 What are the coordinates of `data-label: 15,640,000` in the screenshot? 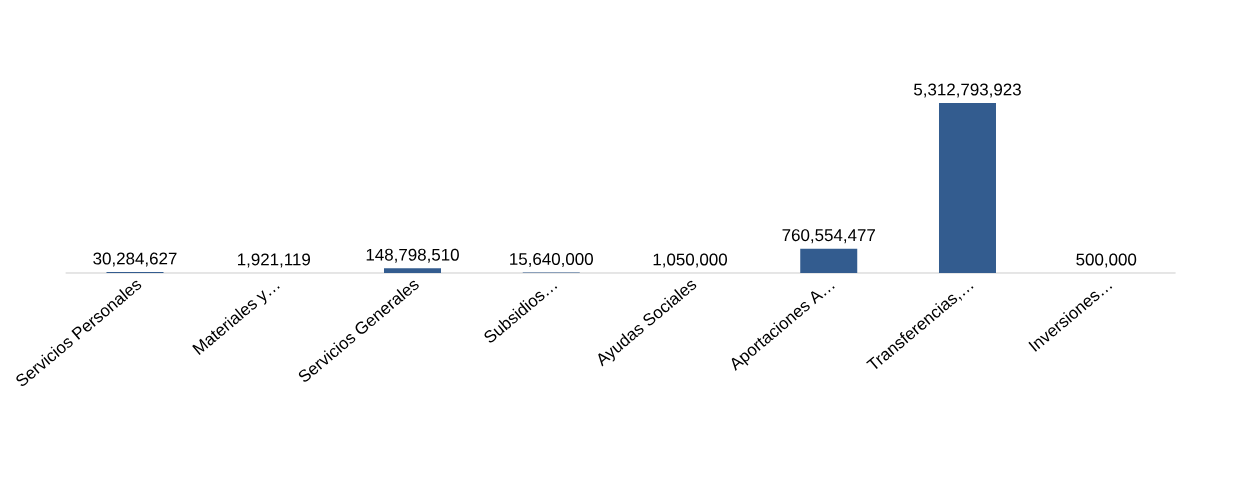 It's located at (551, 259).